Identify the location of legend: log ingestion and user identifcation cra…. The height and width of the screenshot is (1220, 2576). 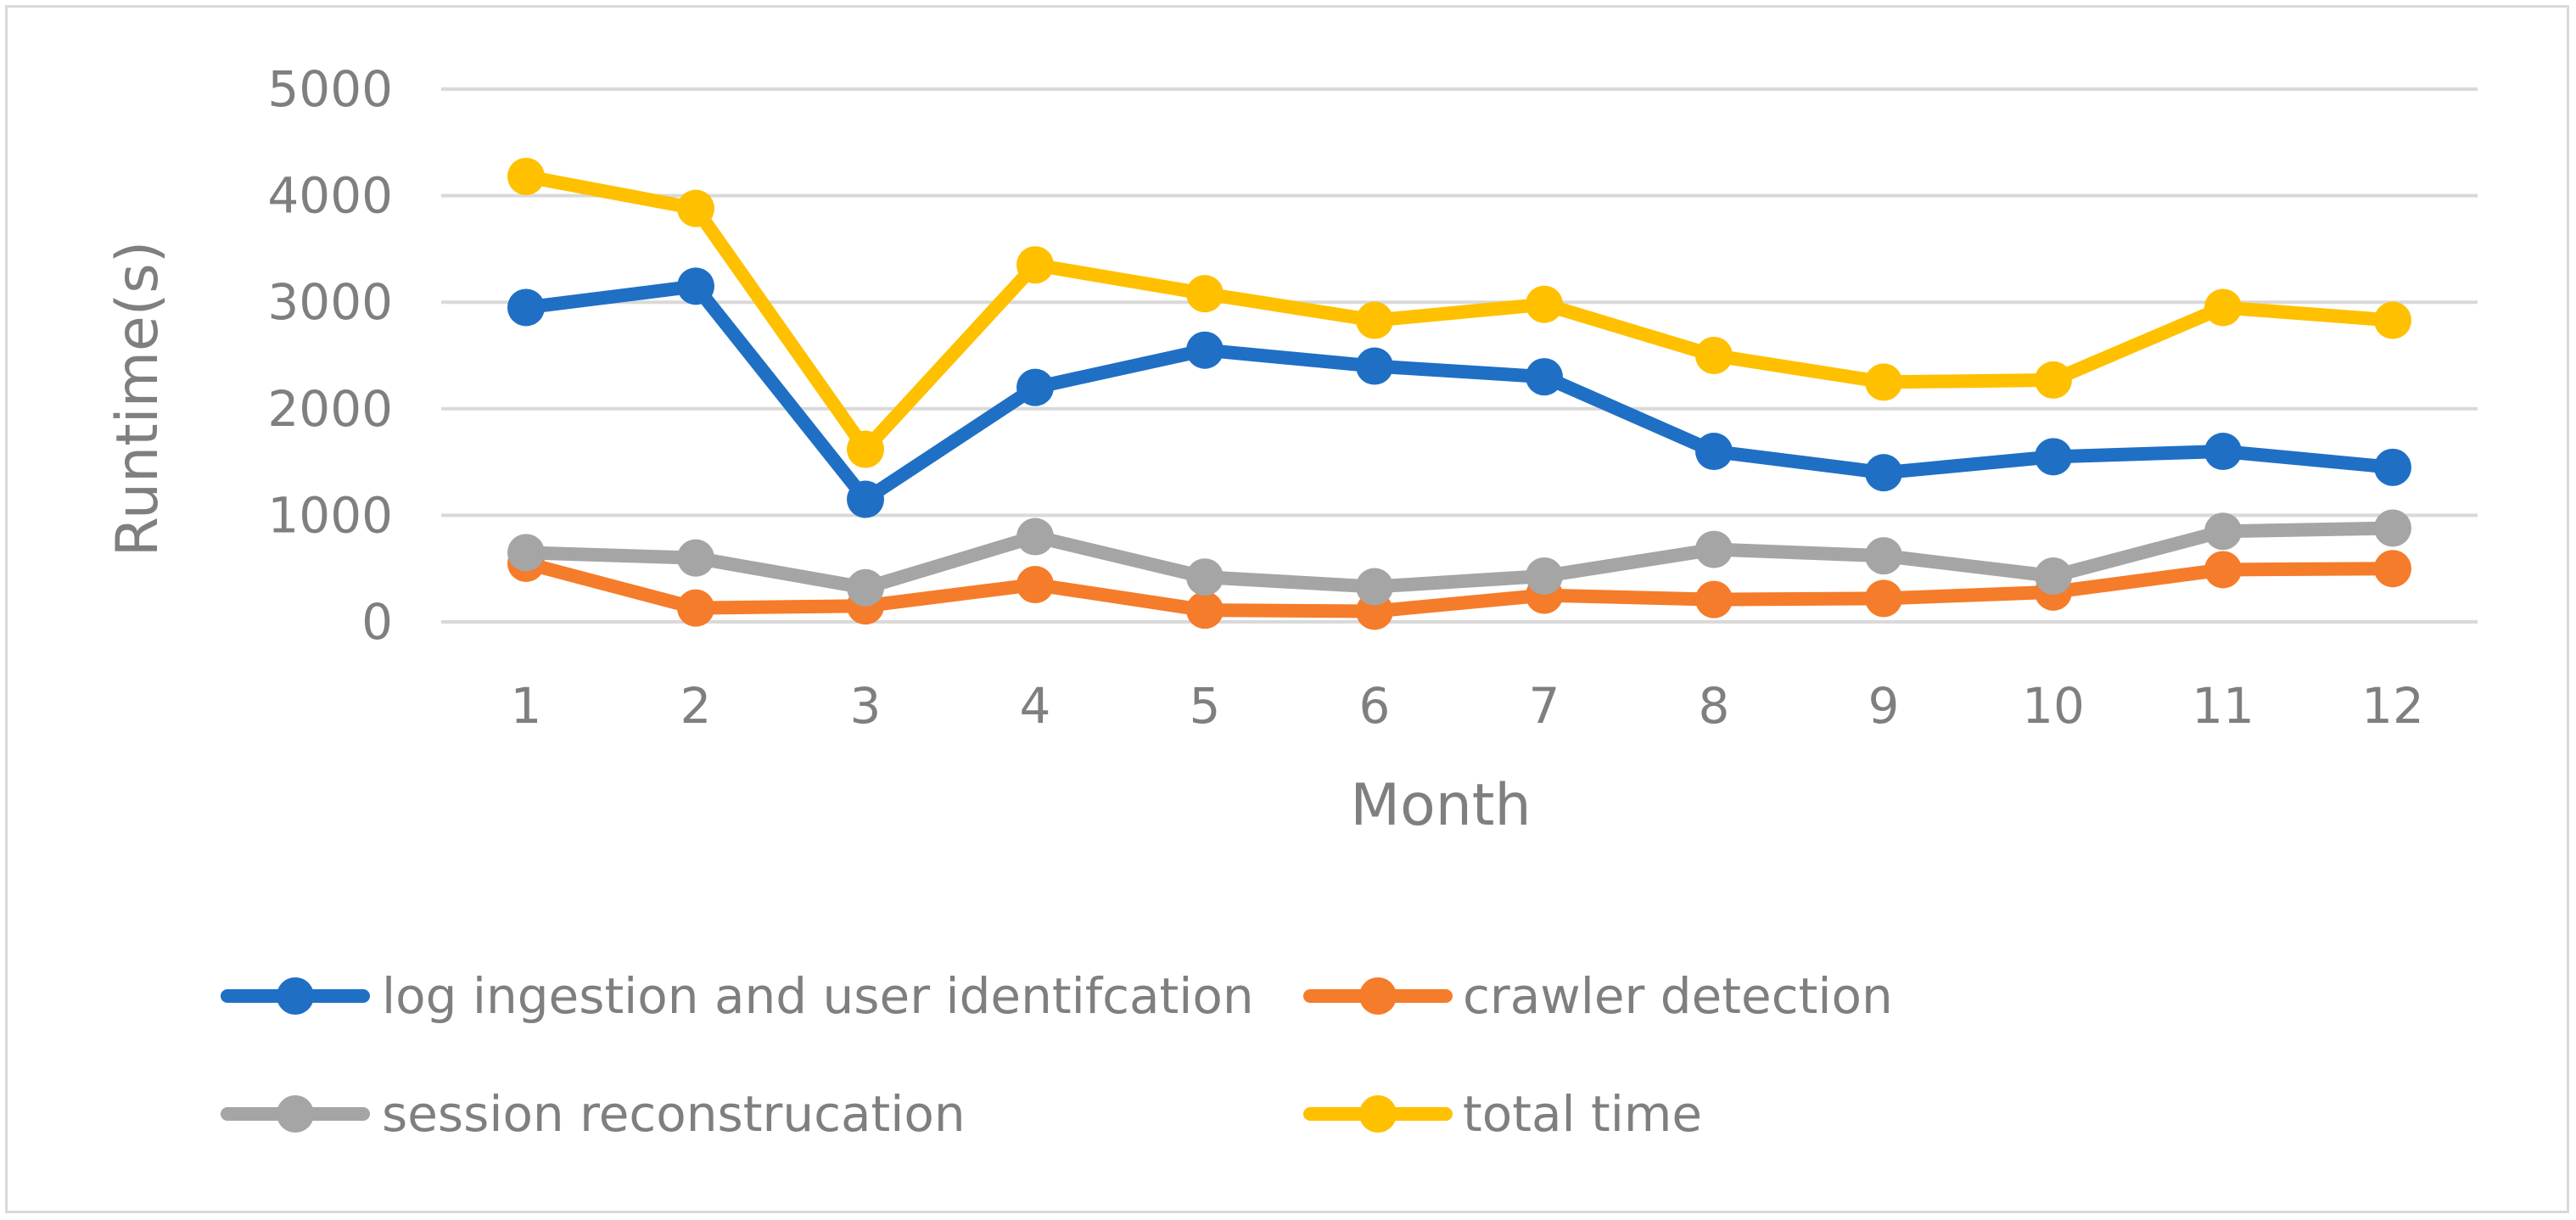
(1057, 1055).